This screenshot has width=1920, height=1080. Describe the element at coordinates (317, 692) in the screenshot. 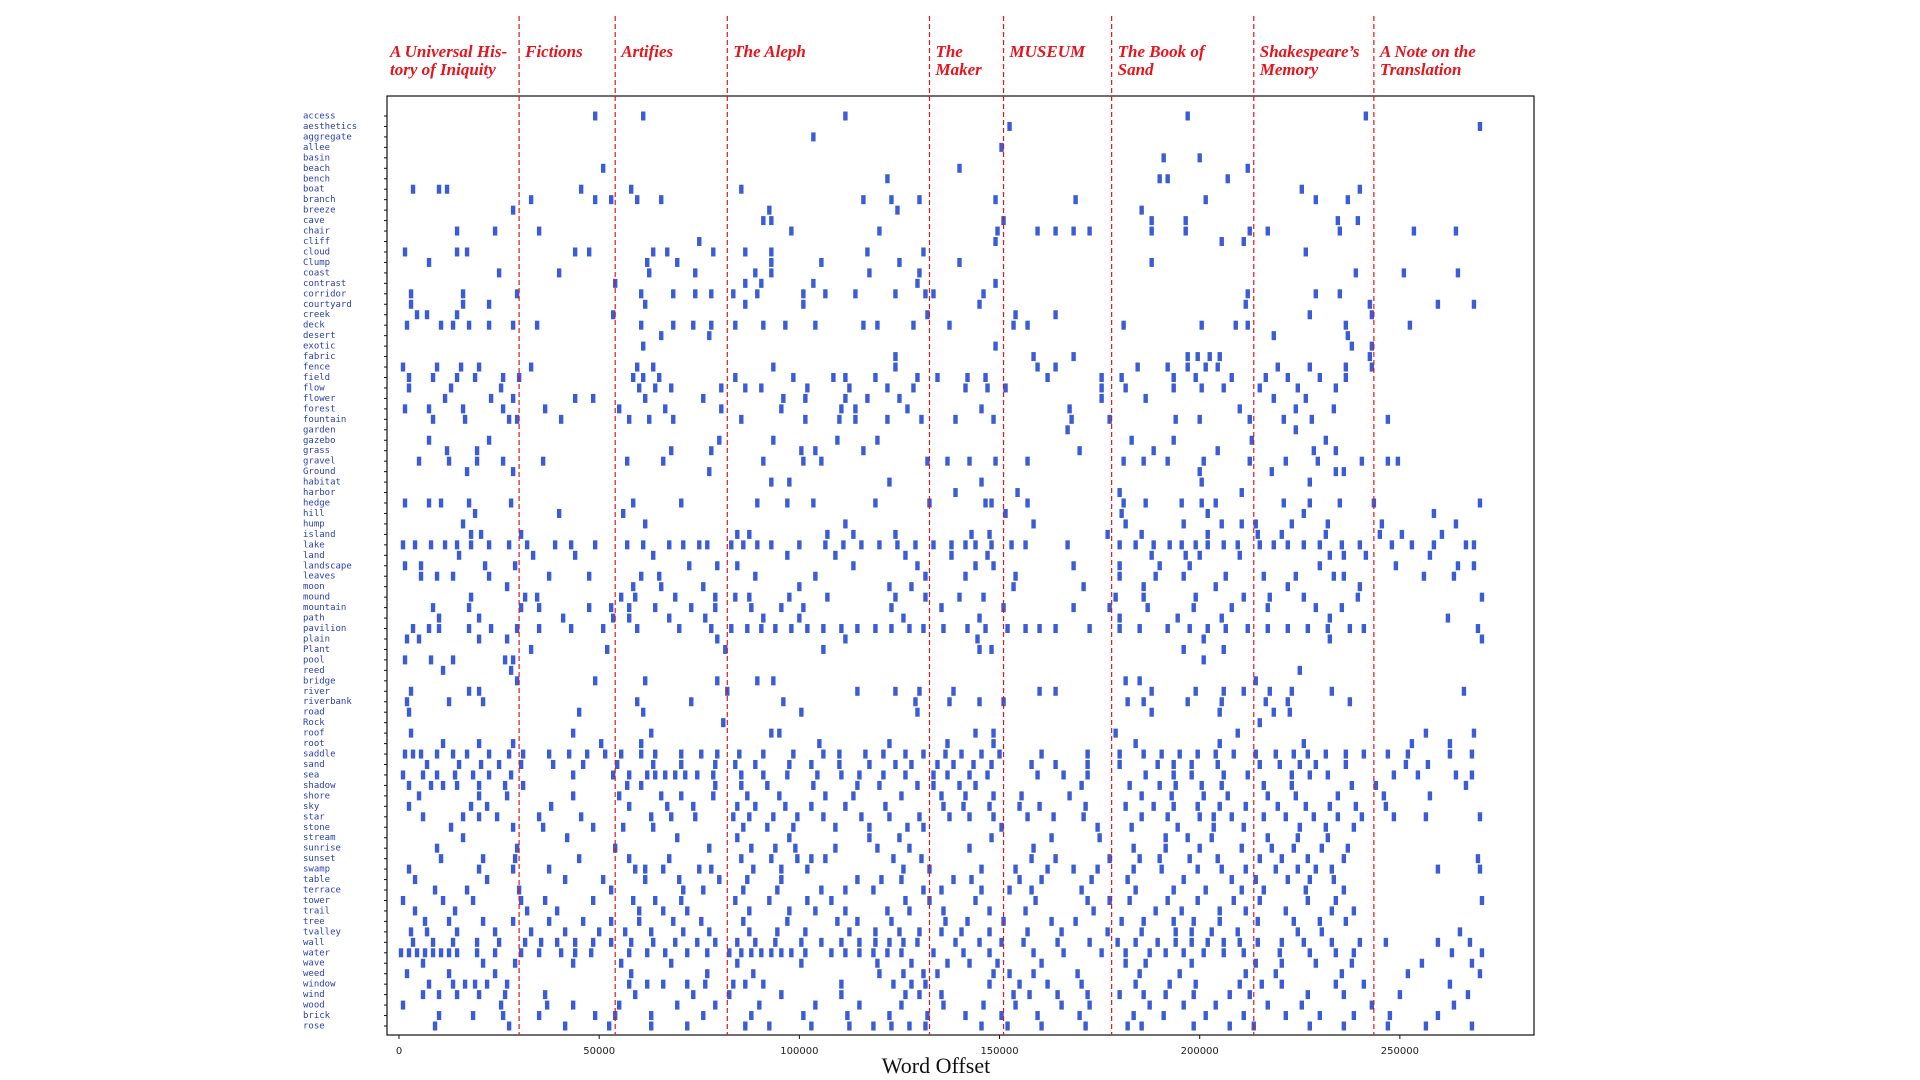

I see `word-label: river` at that location.